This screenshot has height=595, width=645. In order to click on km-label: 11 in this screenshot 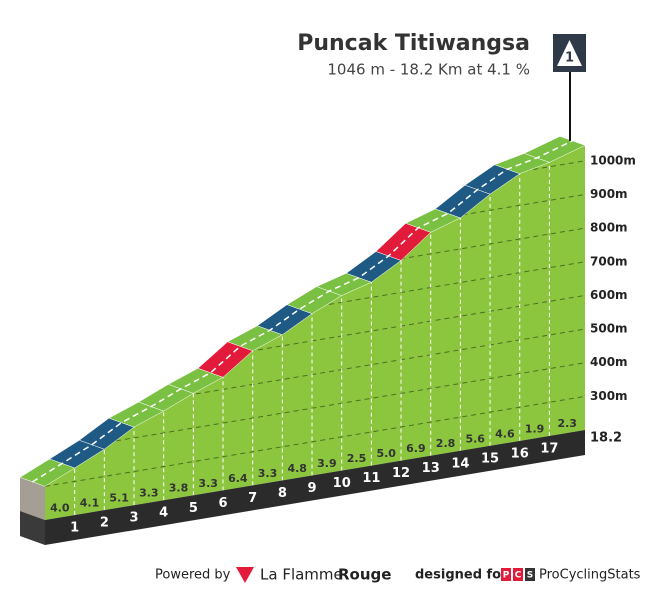, I will do `click(371, 478)`.